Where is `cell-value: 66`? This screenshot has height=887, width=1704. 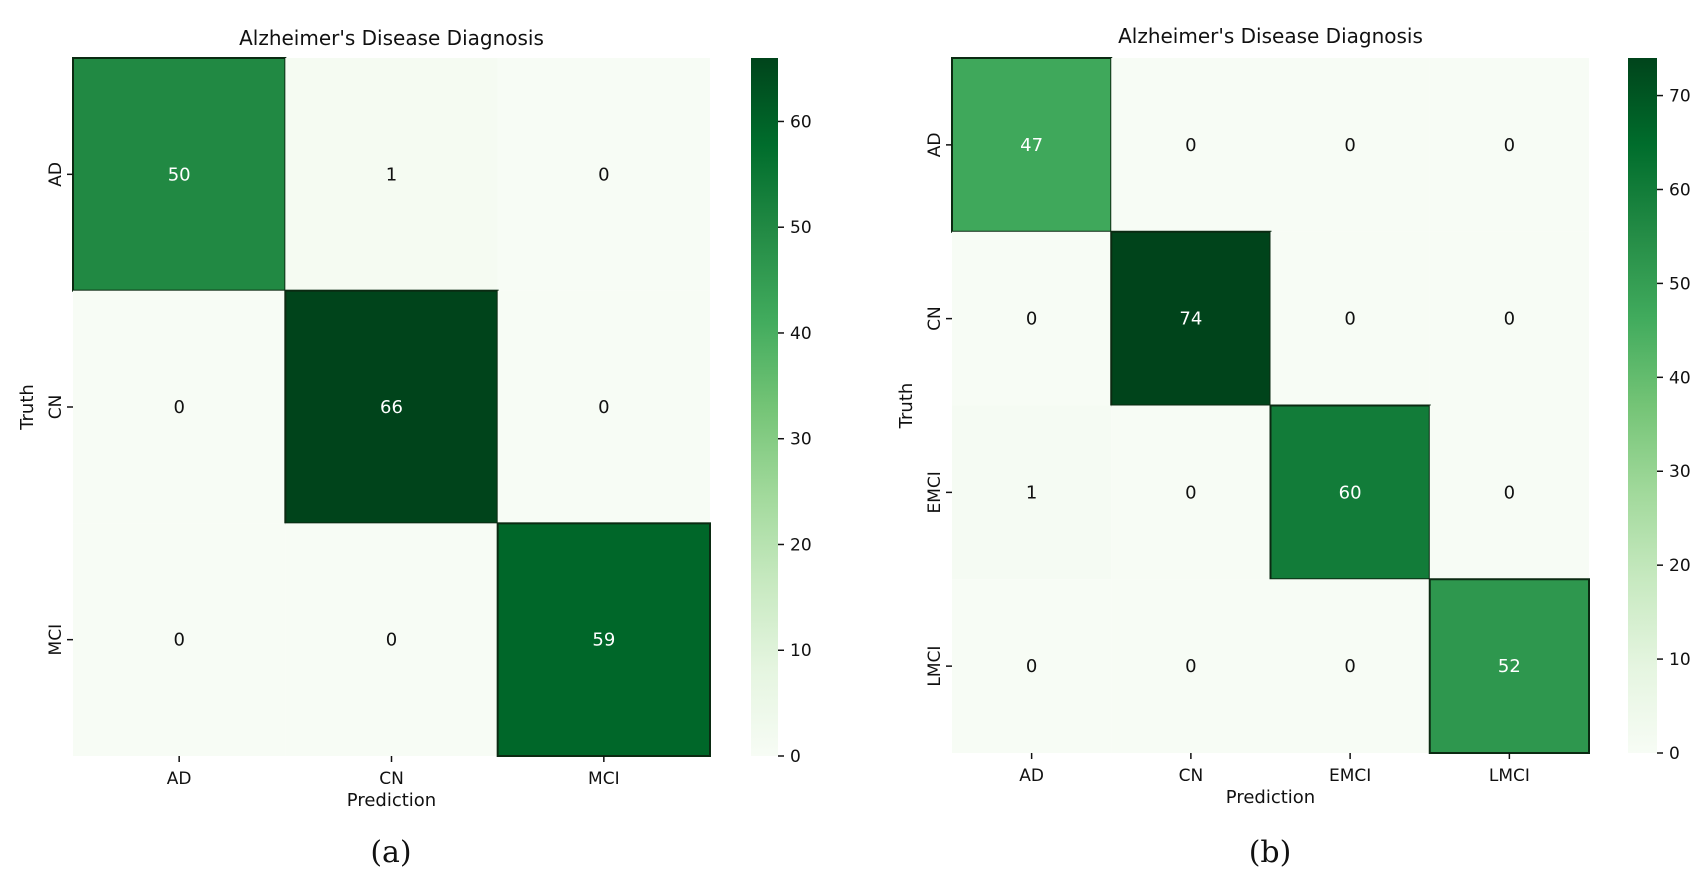 cell-value: 66 is located at coordinates (391, 407).